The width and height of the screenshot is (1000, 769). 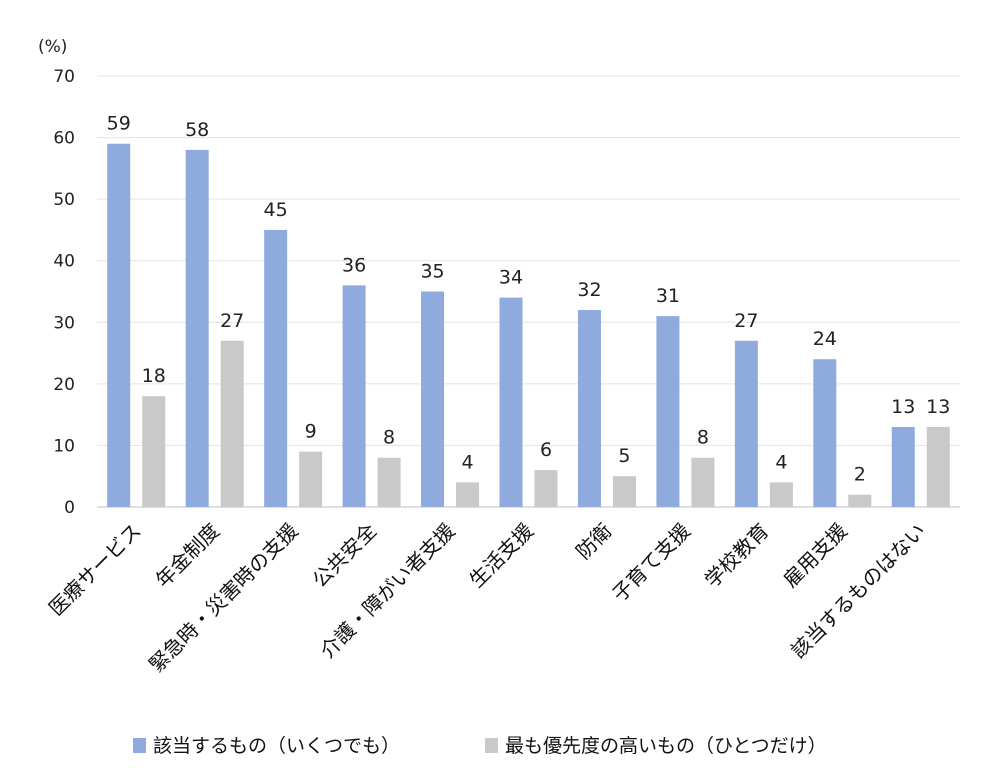 What do you see at coordinates (64, 262) in the screenshot?
I see `y-tick-label: 40` at bounding box center [64, 262].